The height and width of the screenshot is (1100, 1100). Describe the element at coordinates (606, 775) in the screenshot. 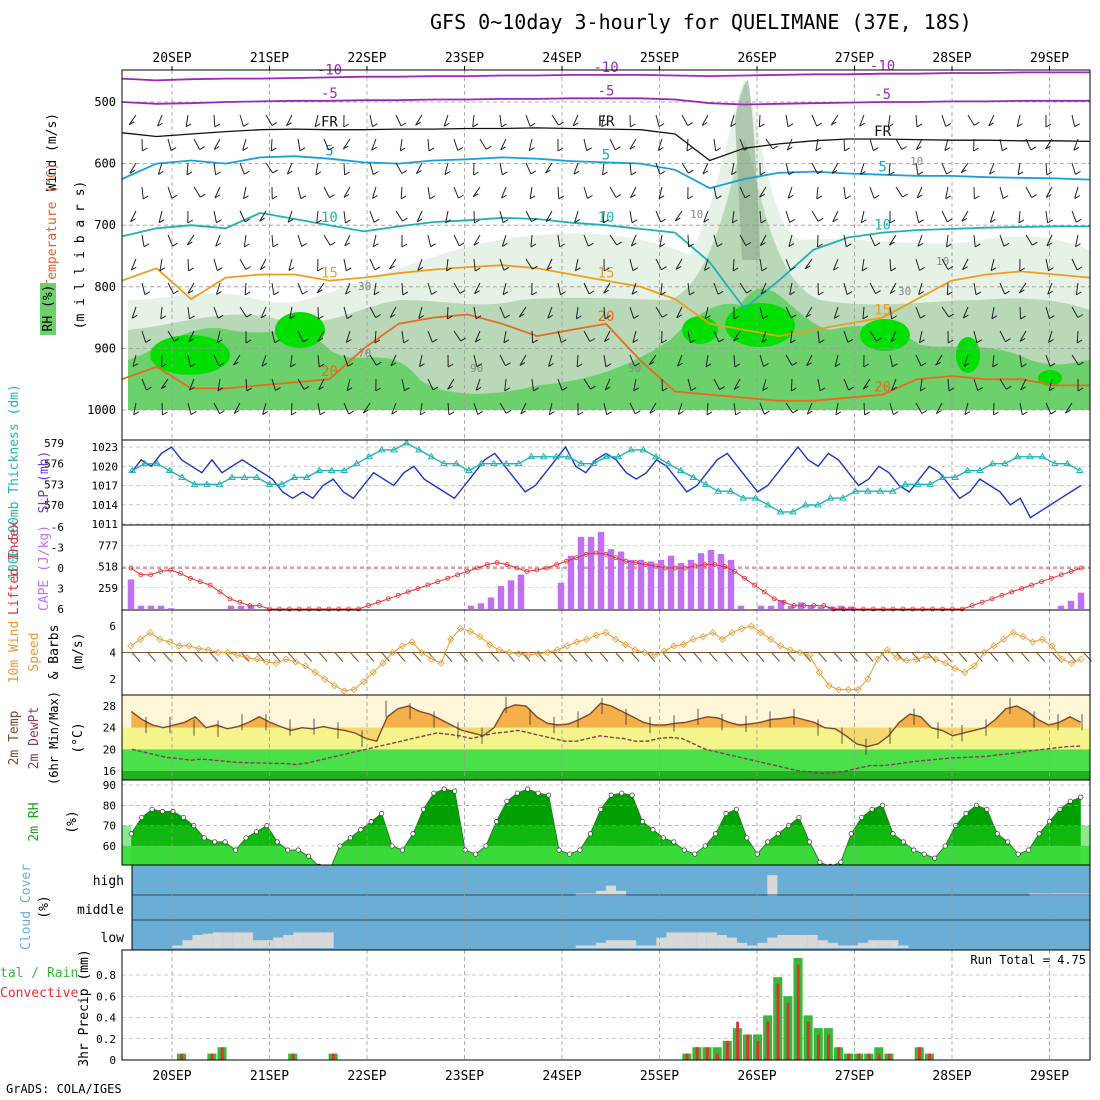

I see `temp-band-cold` at that location.